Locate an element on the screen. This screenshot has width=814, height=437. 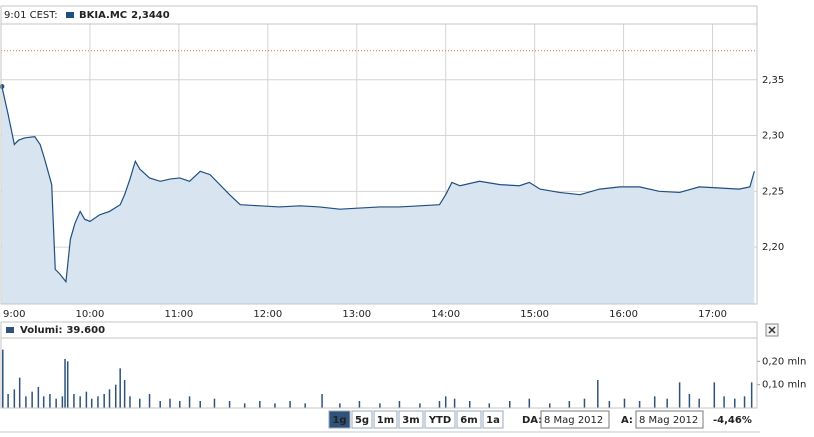
time-label: 9:01 CEST: is located at coordinates (31, 15).